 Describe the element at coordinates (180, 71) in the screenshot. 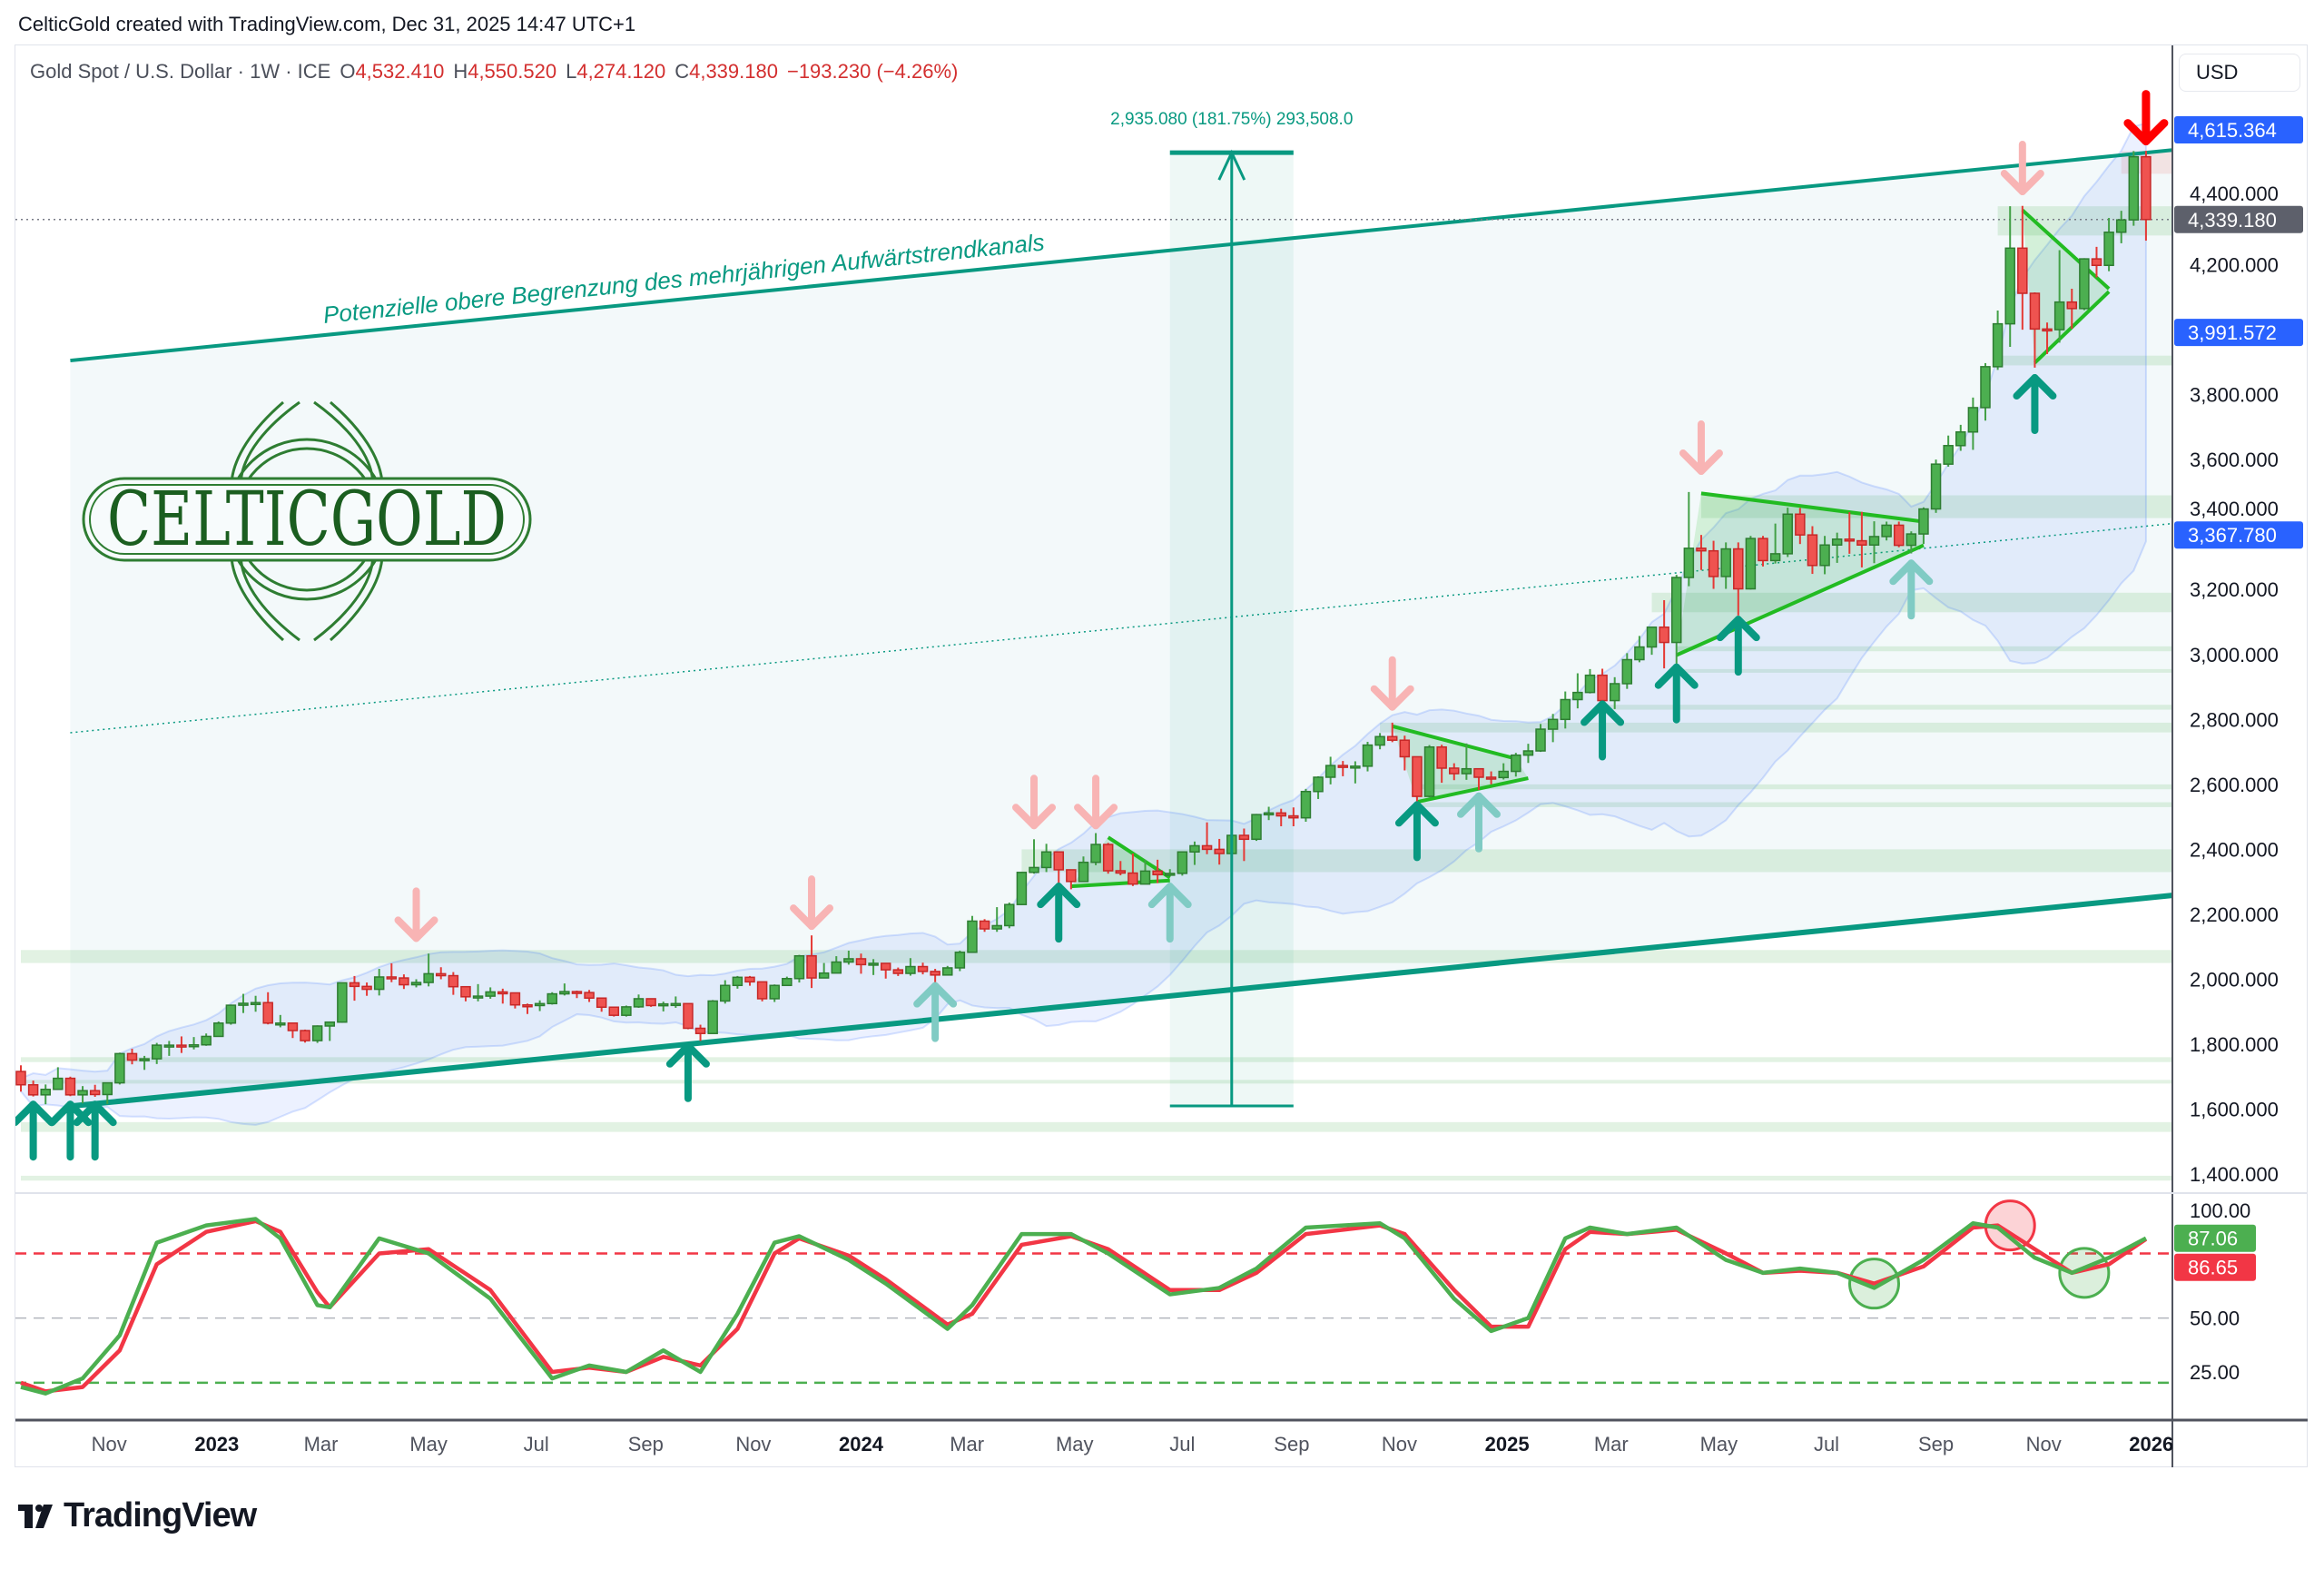

I see `symbol-name: Gold Spot / U.S. Dollar · 1W · ICE` at that location.